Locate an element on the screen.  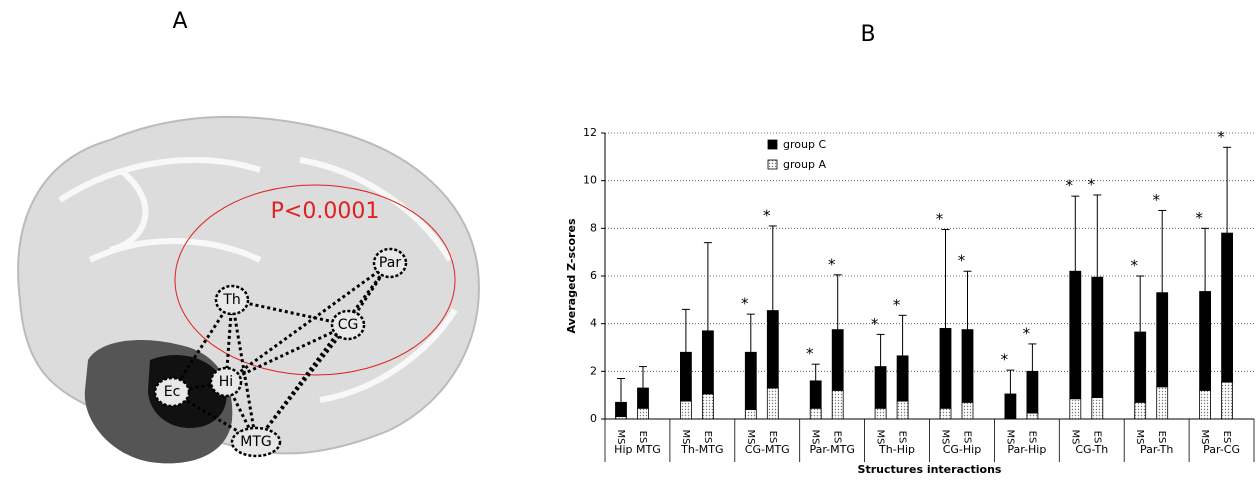
x-axis-title: Structures interactions is located at coordinates (930, 469).